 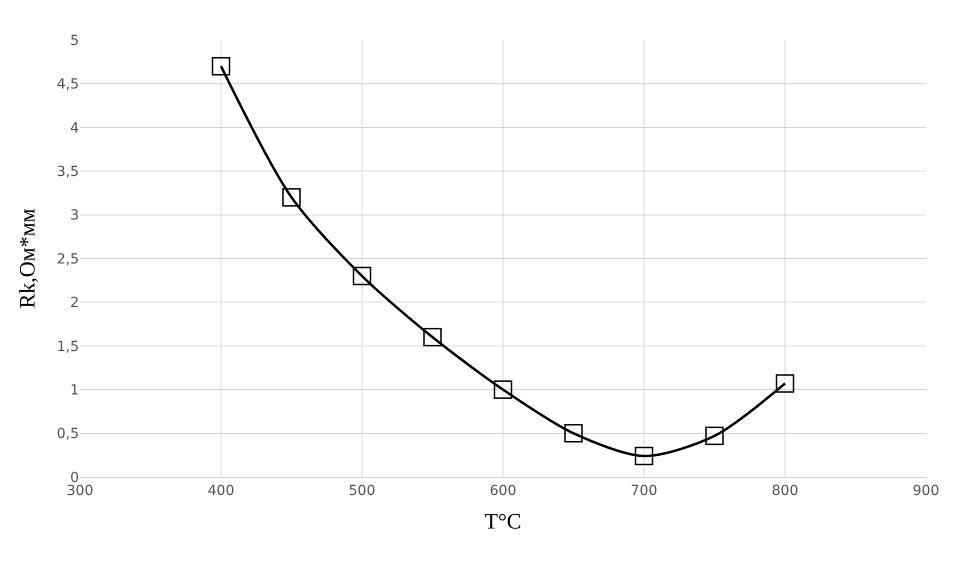 What do you see at coordinates (67, 259) in the screenshot?
I see `y-tick-label: 2,5` at bounding box center [67, 259].